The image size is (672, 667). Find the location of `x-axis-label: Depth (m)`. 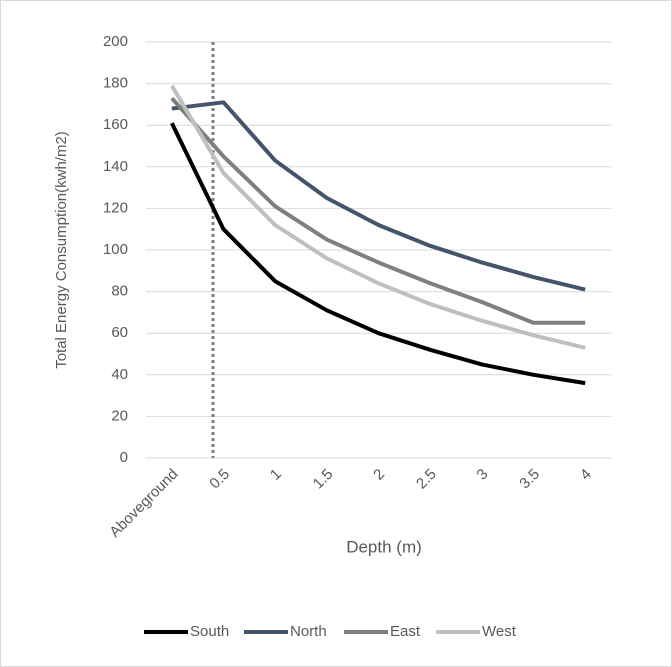

x-axis-label: Depth (m) is located at coordinates (384, 546).